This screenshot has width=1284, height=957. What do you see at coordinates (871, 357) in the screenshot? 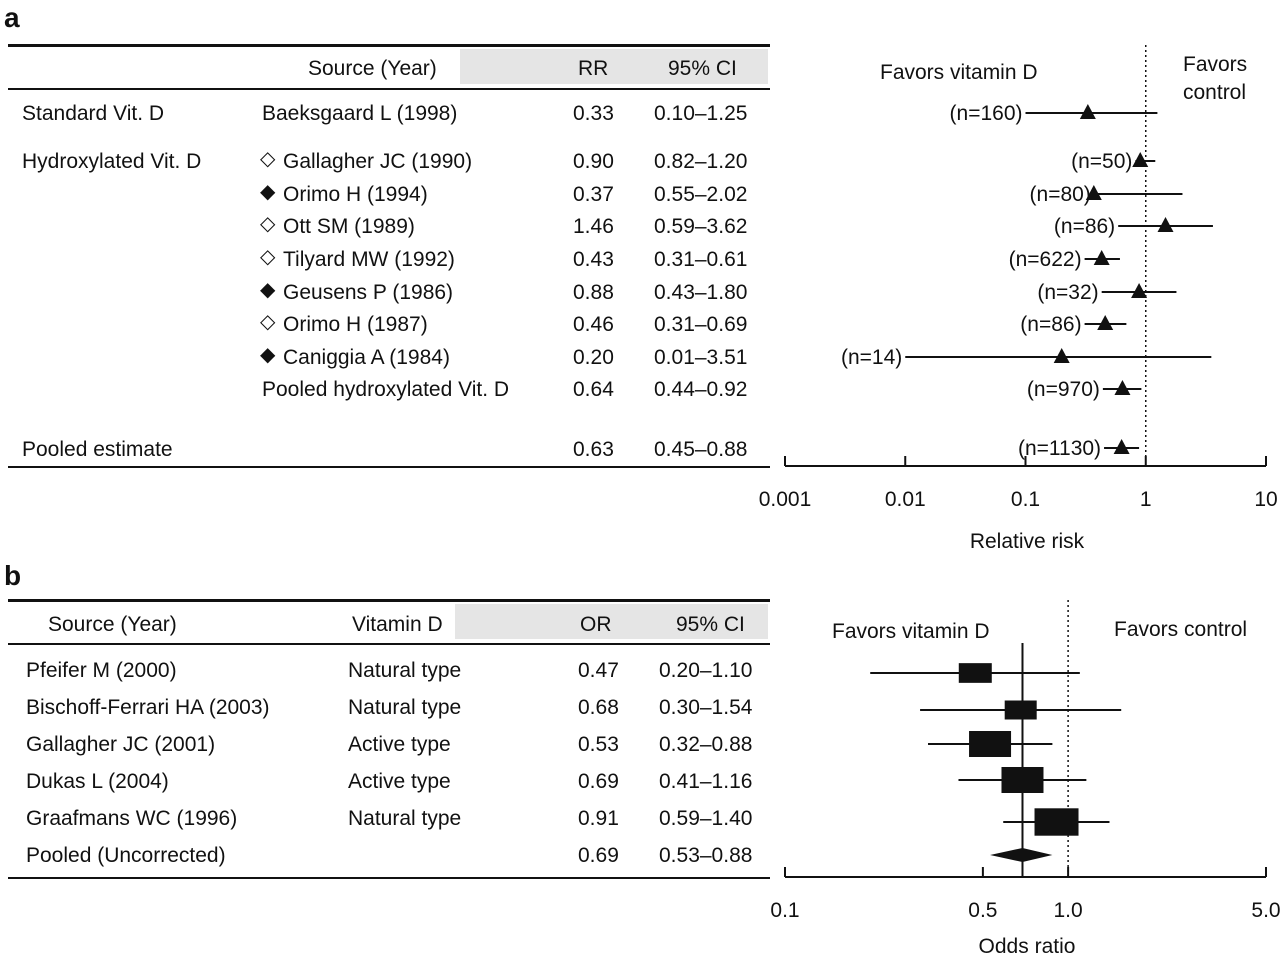
I see `n-label: (n=14)` at bounding box center [871, 357].